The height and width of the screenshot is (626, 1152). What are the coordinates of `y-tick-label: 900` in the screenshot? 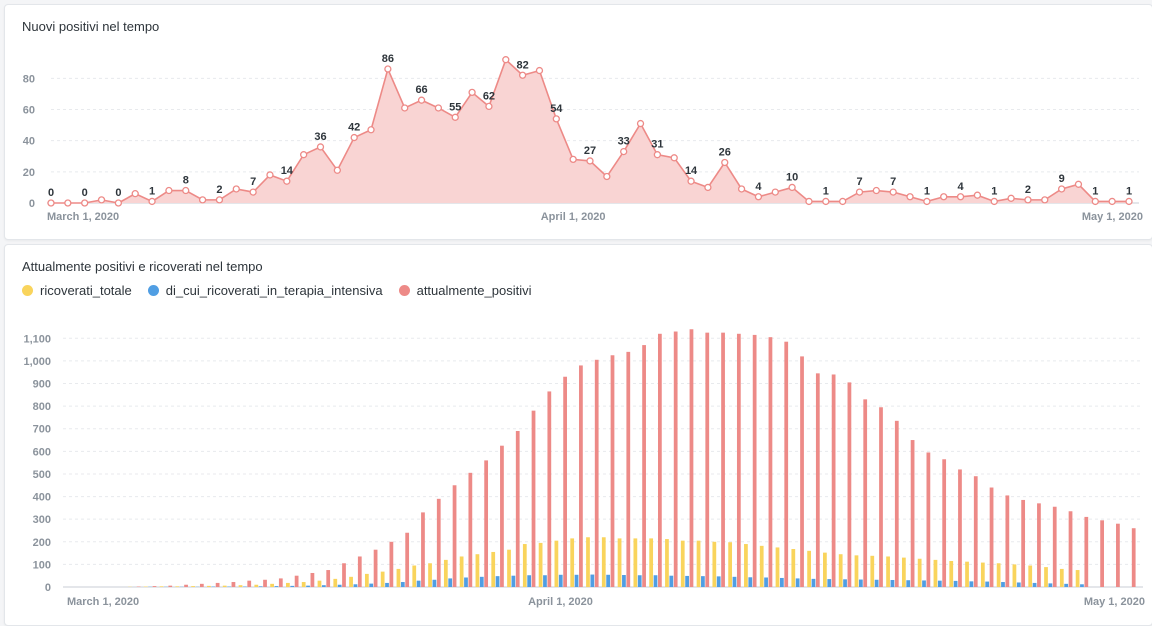 It's located at (42, 385).